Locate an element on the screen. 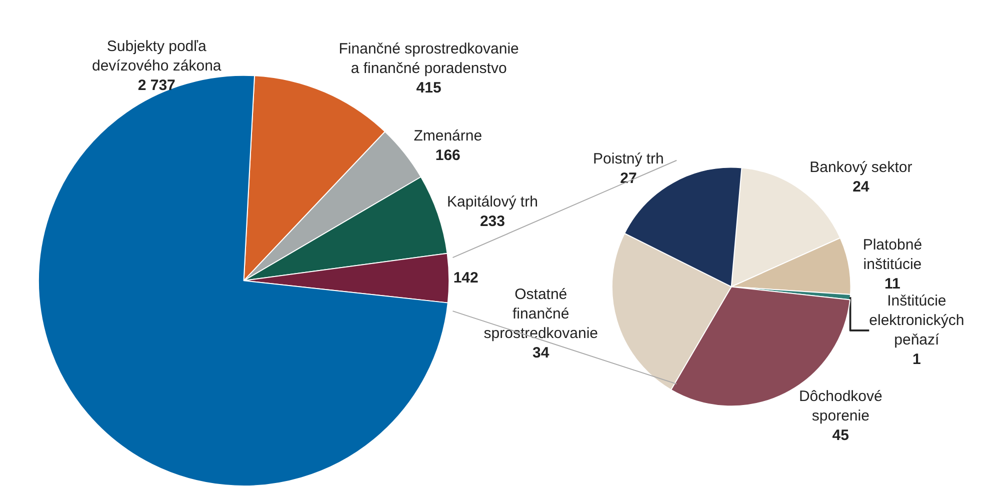 The width and height of the screenshot is (995, 486). data-label: 1 is located at coordinates (916, 359).